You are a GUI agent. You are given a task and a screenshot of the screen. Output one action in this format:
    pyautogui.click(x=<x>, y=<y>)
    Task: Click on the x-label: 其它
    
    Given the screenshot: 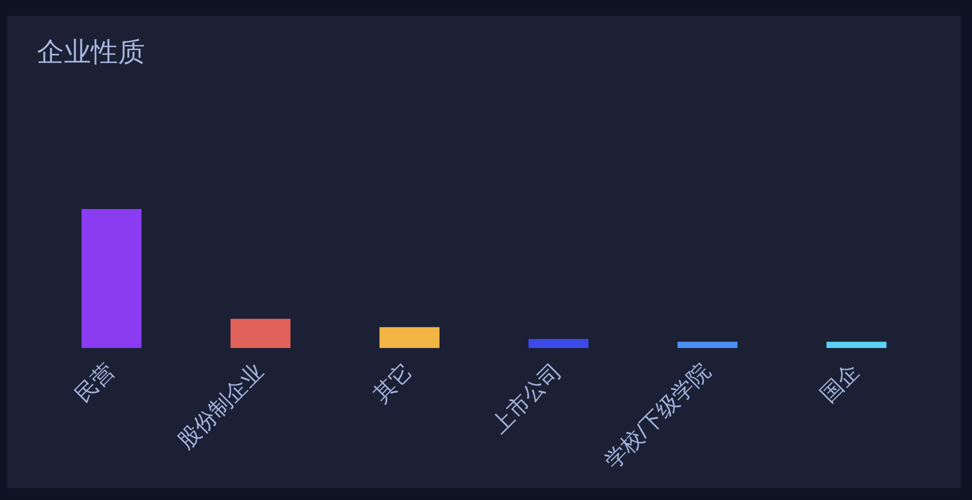 What is the action you would take?
    pyautogui.click(x=393, y=382)
    